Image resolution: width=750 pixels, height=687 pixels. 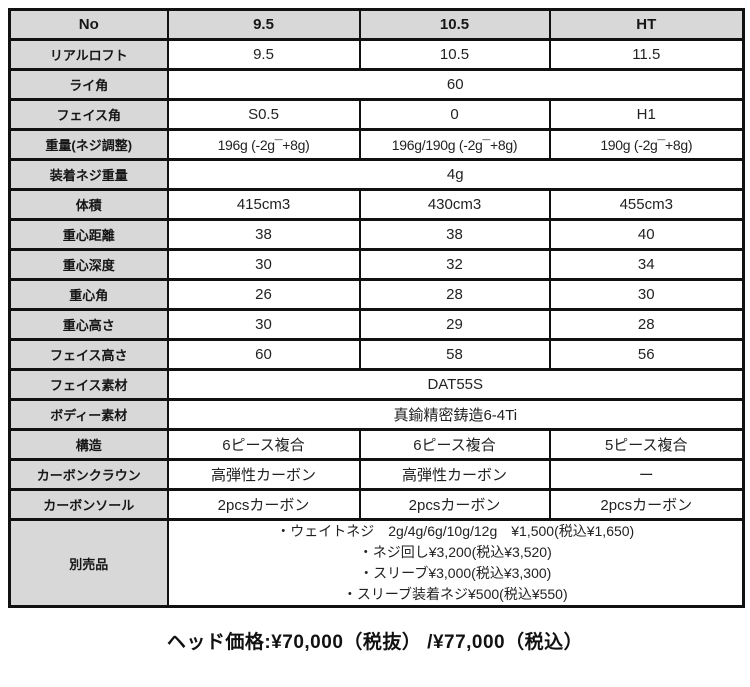 What do you see at coordinates (646, 204) in the screenshot?
I see `cell-value: 455cm3` at bounding box center [646, 204].